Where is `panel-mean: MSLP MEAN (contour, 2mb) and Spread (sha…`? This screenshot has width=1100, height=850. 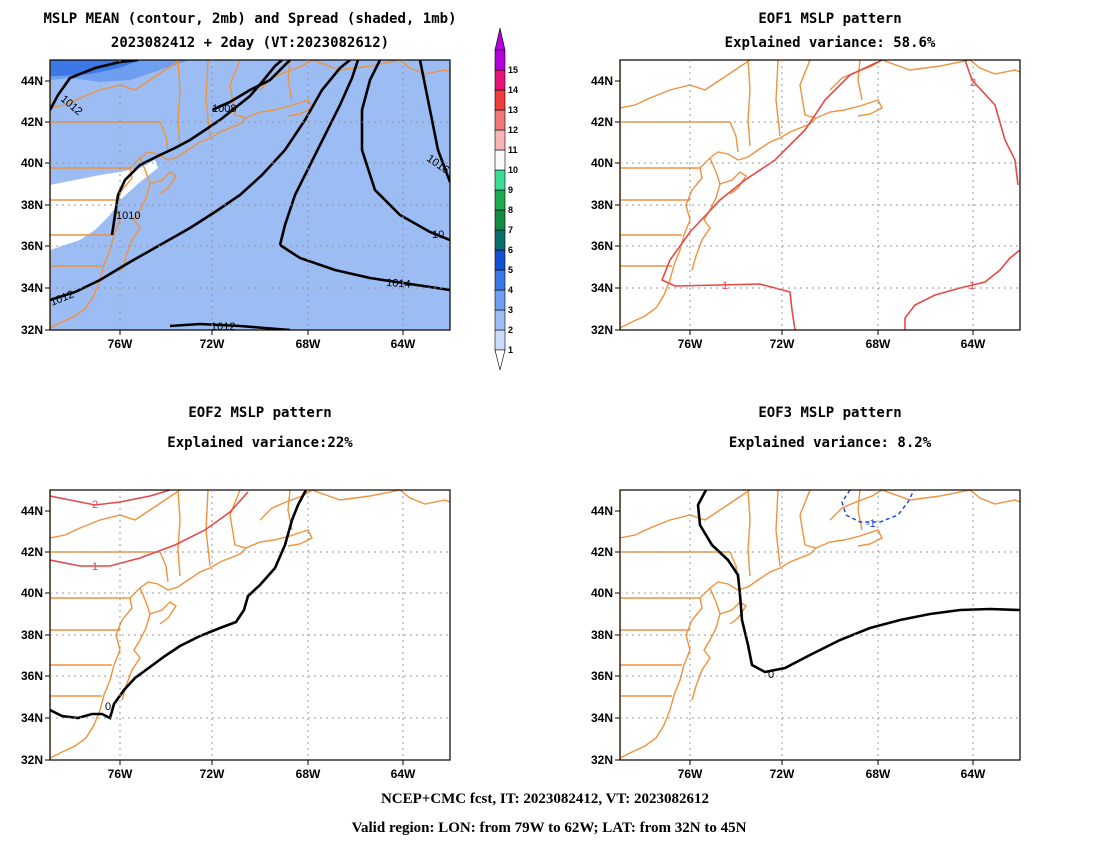 panel-mean: MSLP MEAN (contour, 2mb) and Spread (sha… is located at coordinates (250, 172).